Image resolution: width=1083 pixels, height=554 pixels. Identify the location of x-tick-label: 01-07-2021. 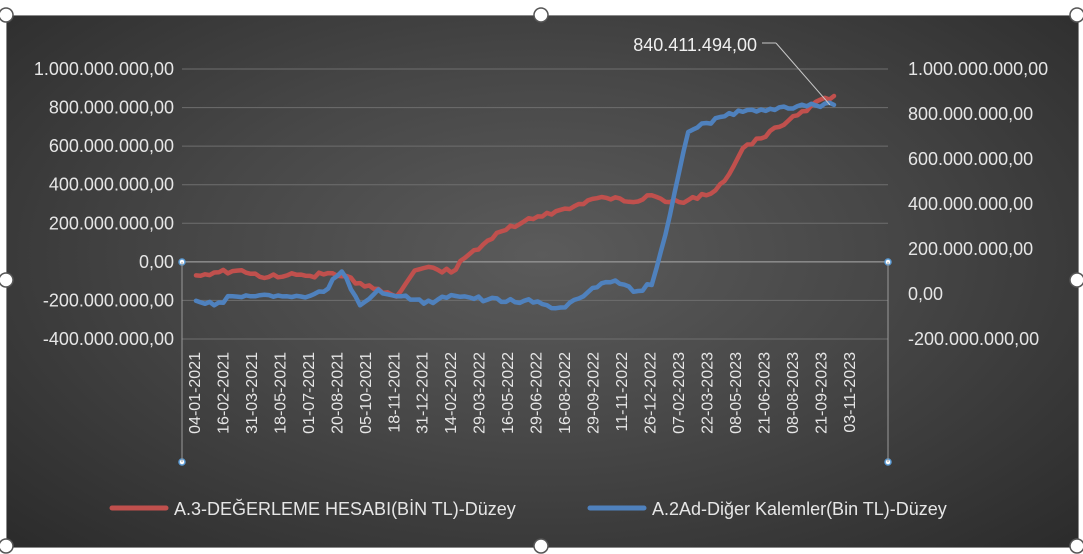
(309, 393).